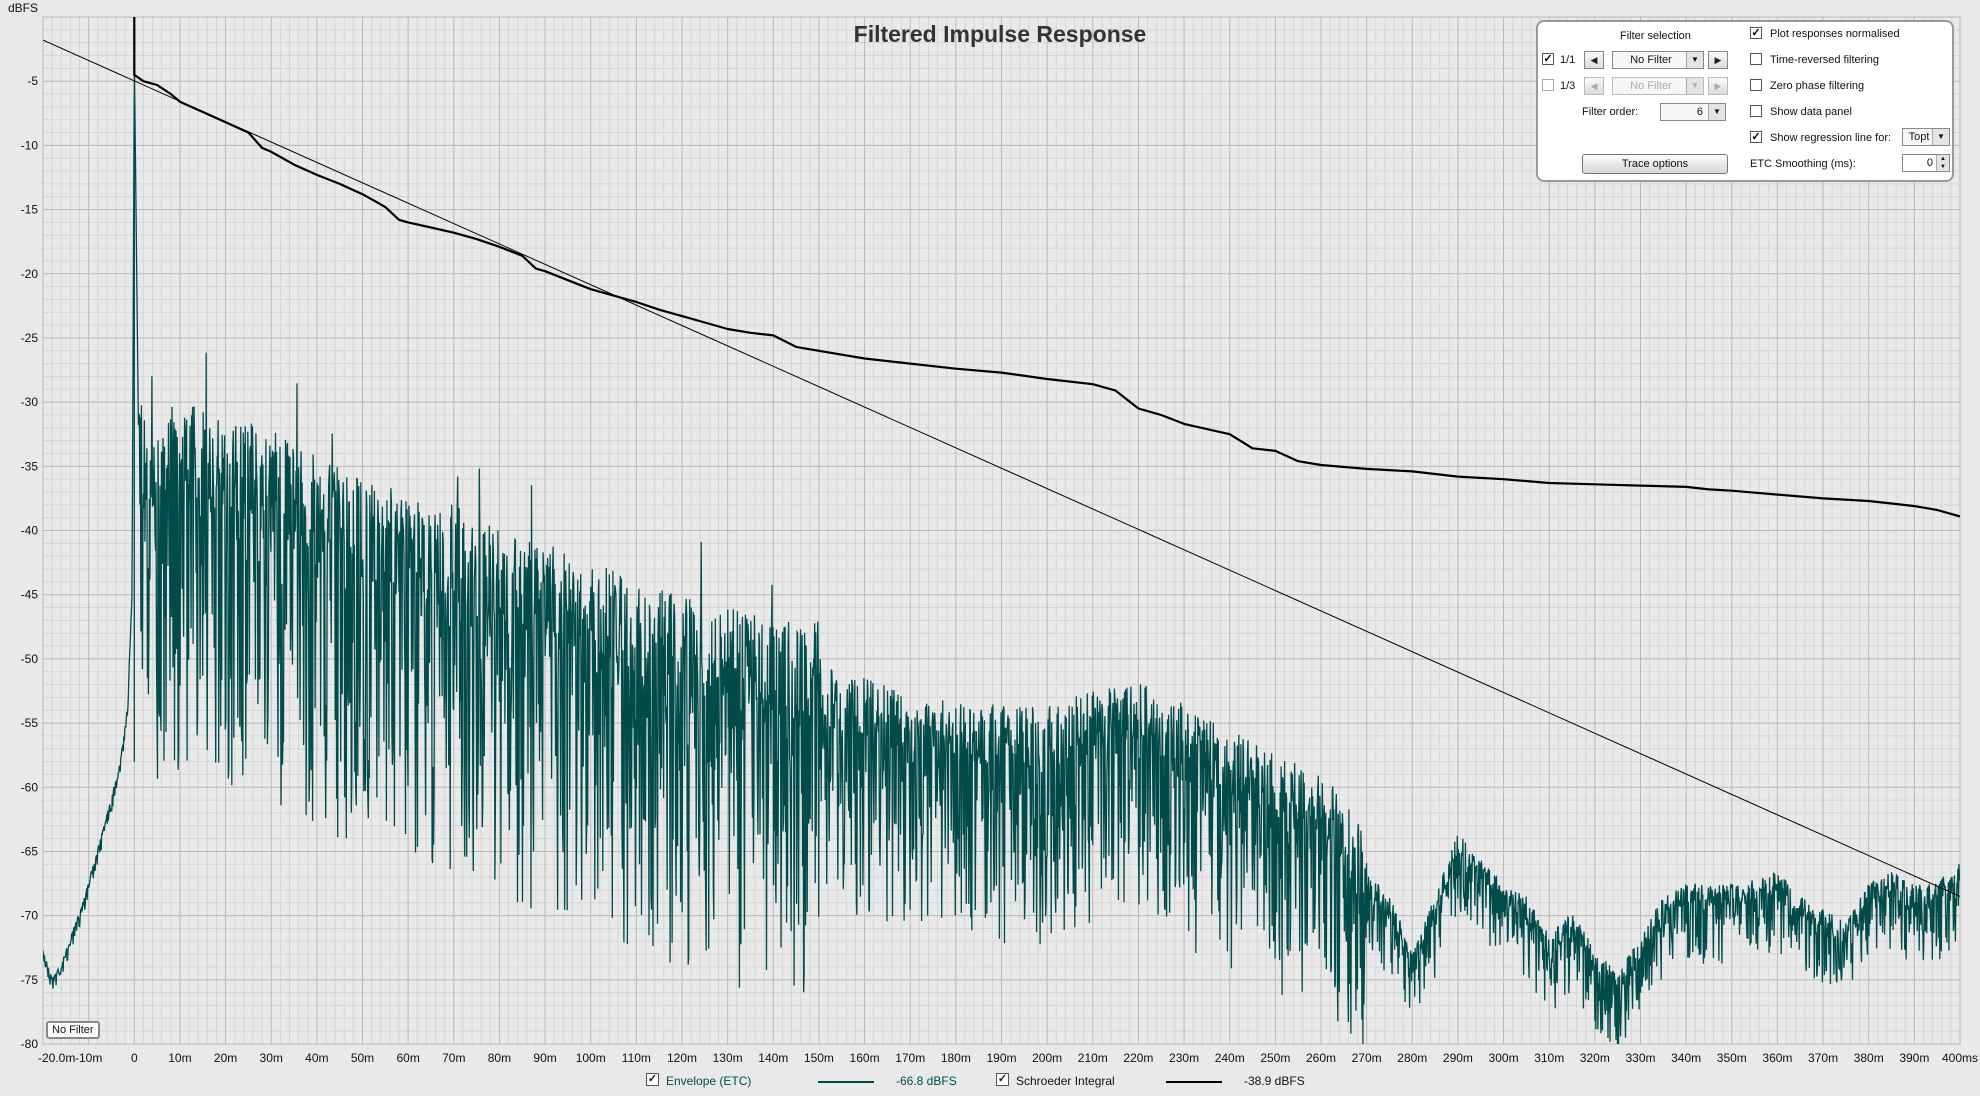  Describe the element at coordinates (1686, 1058) in the screenshot. I see `x-tick-label: 340m` at that location.